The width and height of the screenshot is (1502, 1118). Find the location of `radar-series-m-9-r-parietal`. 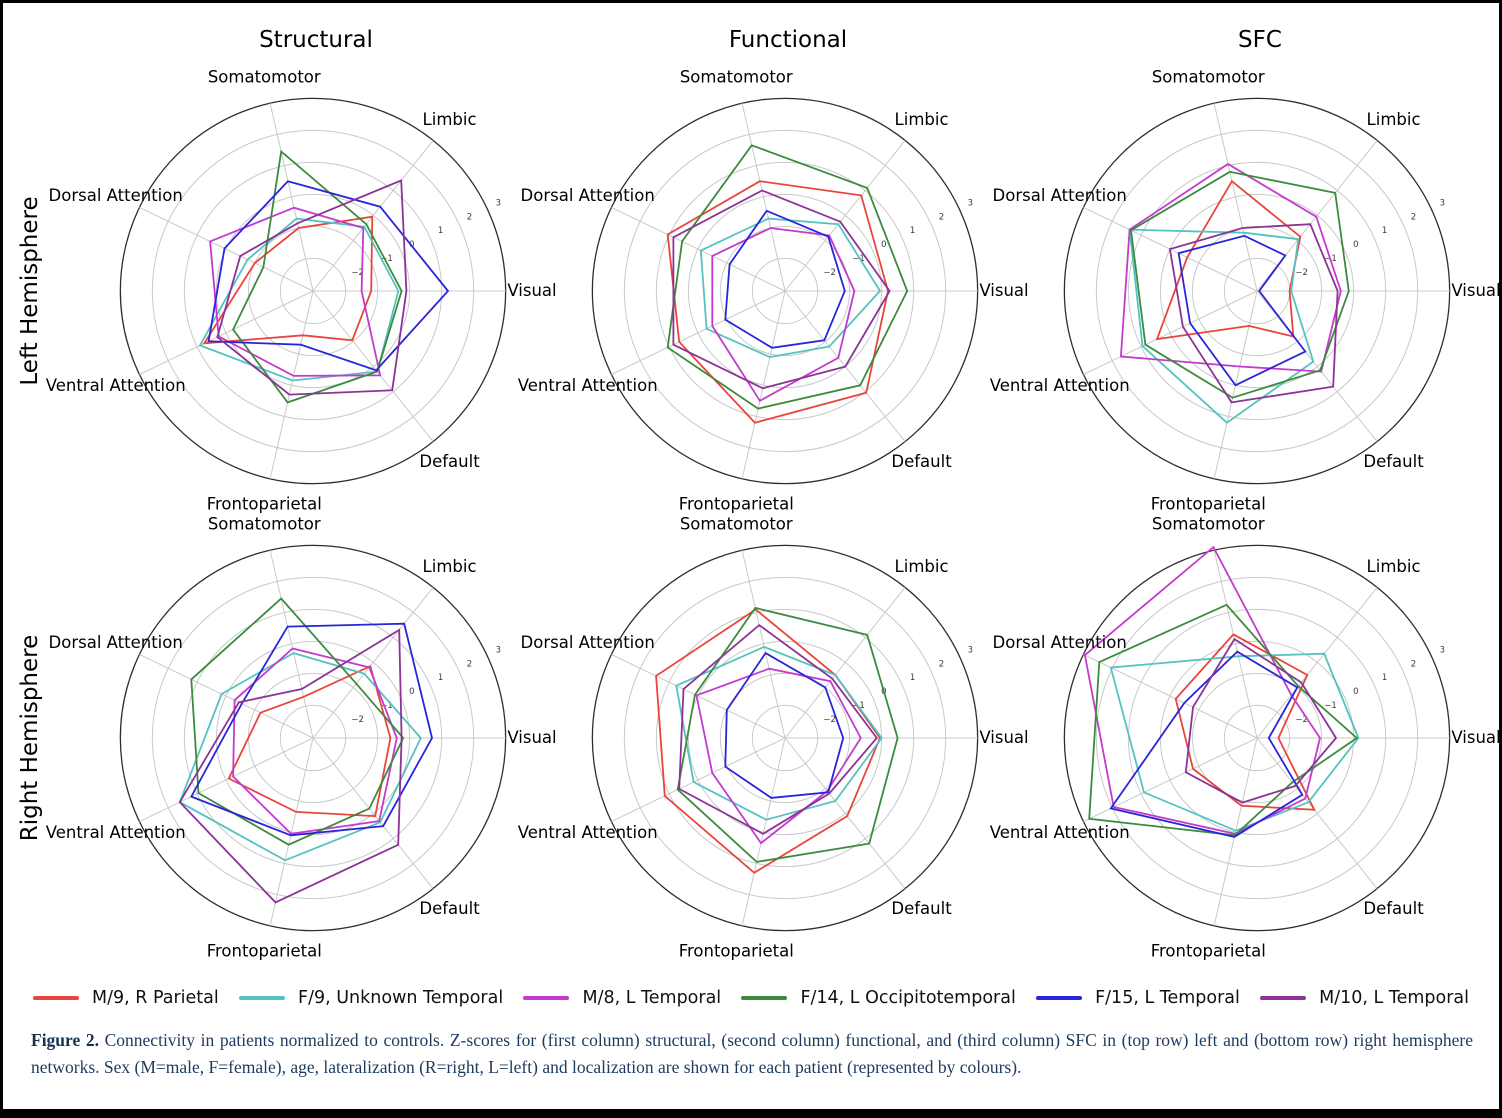

radar-series-m-9-r-parietal is located at coordinates (1245, 722).